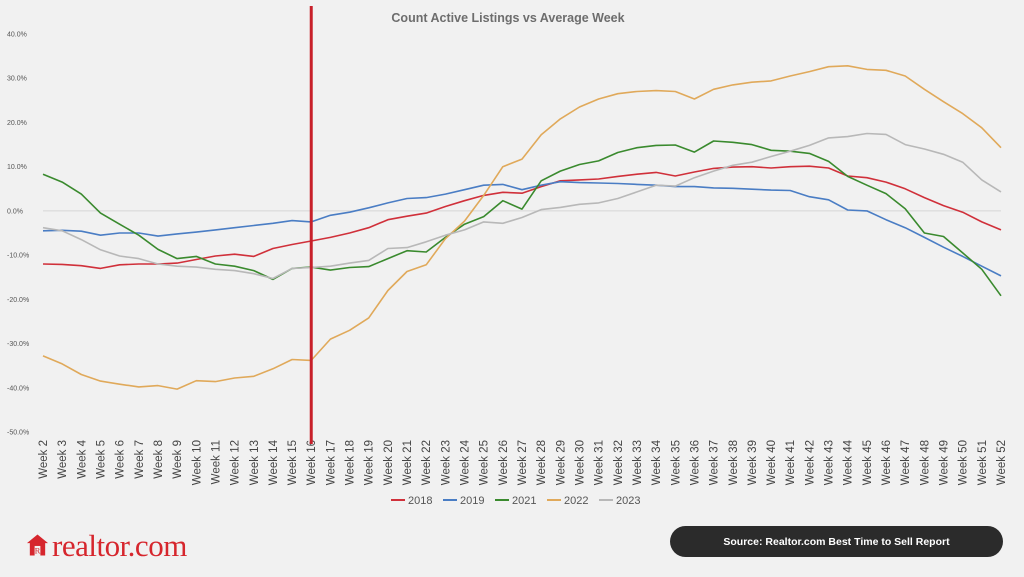 The image size is (1024, 577). Describe the element at coordinates (44, 459) in the screenshot. I see `x-tick-label: Week 2` at that location.